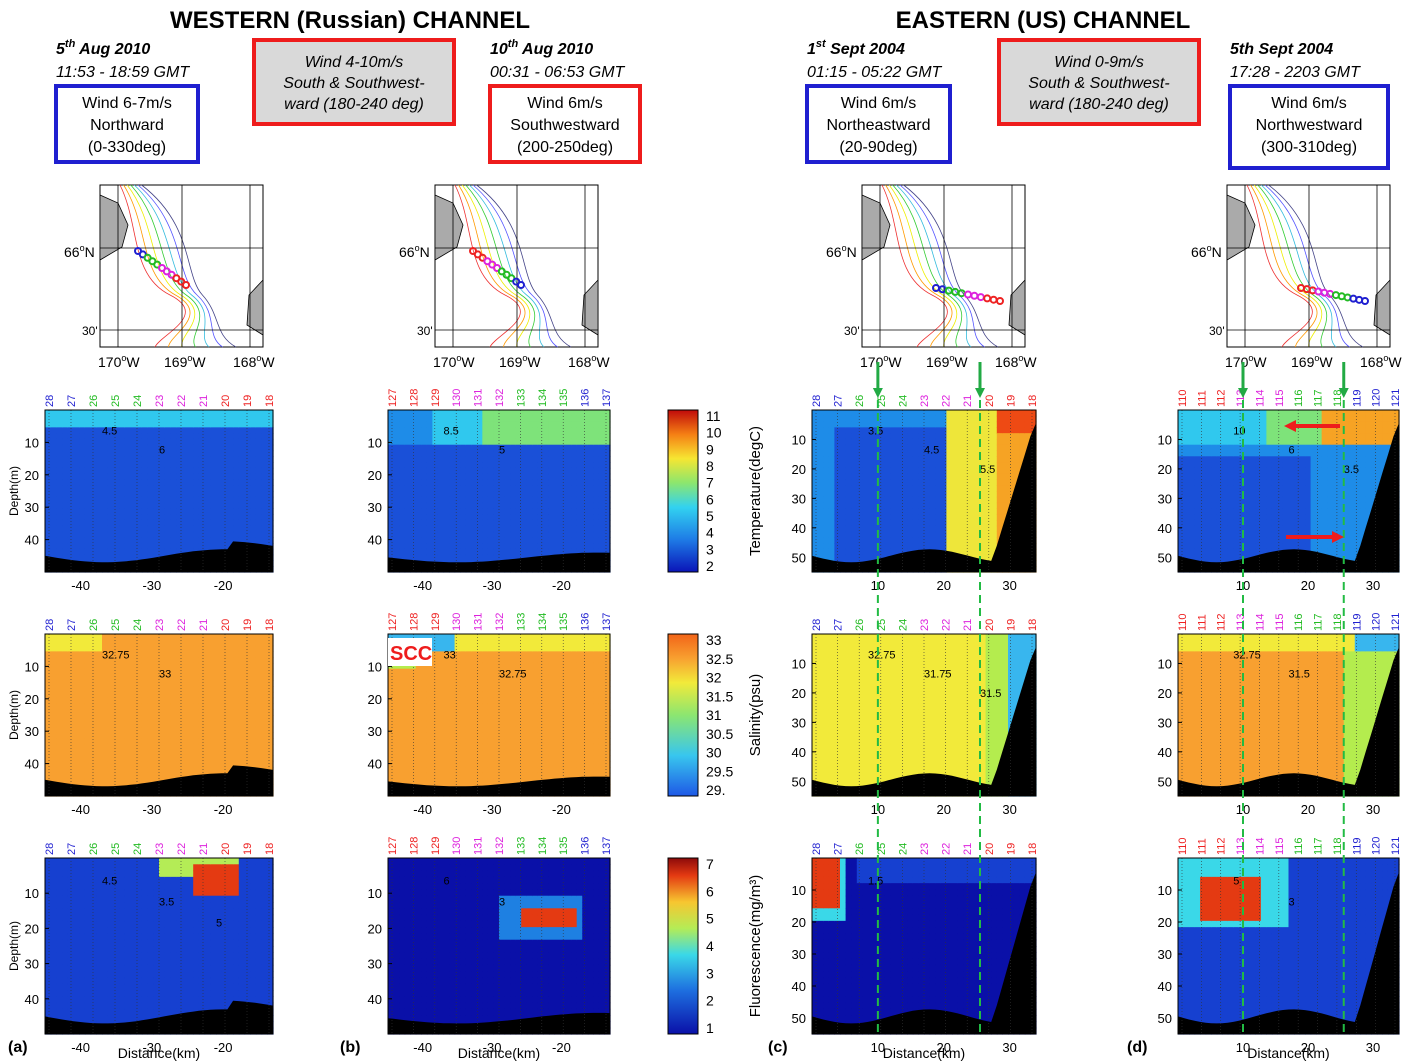 This screenshot has width=1419, height=1063. Describe the element at coordinates (521, 285) in the screenshot. I see `station-marker` at that location.